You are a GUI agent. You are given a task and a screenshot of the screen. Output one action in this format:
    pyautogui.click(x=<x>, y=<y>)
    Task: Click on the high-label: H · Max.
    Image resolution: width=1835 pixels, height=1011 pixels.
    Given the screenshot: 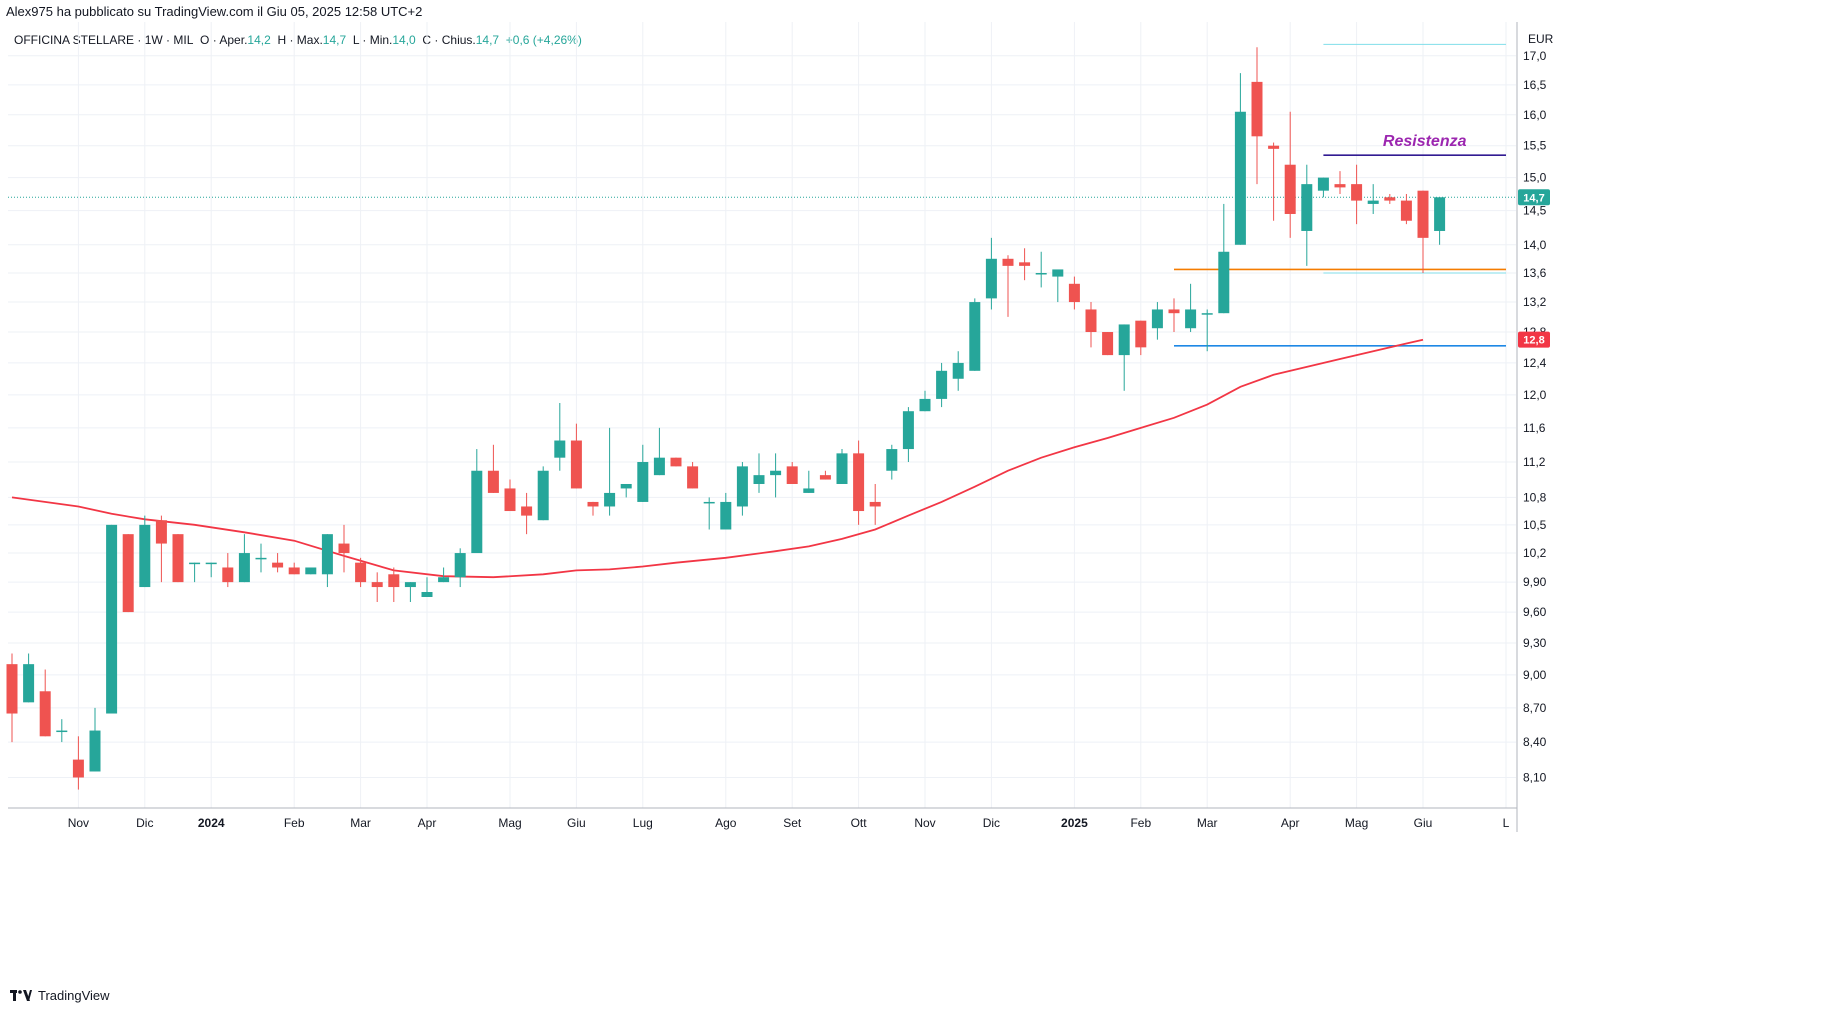 What is the action you would take?
    pyautogui.click(x=300, y=40)
    